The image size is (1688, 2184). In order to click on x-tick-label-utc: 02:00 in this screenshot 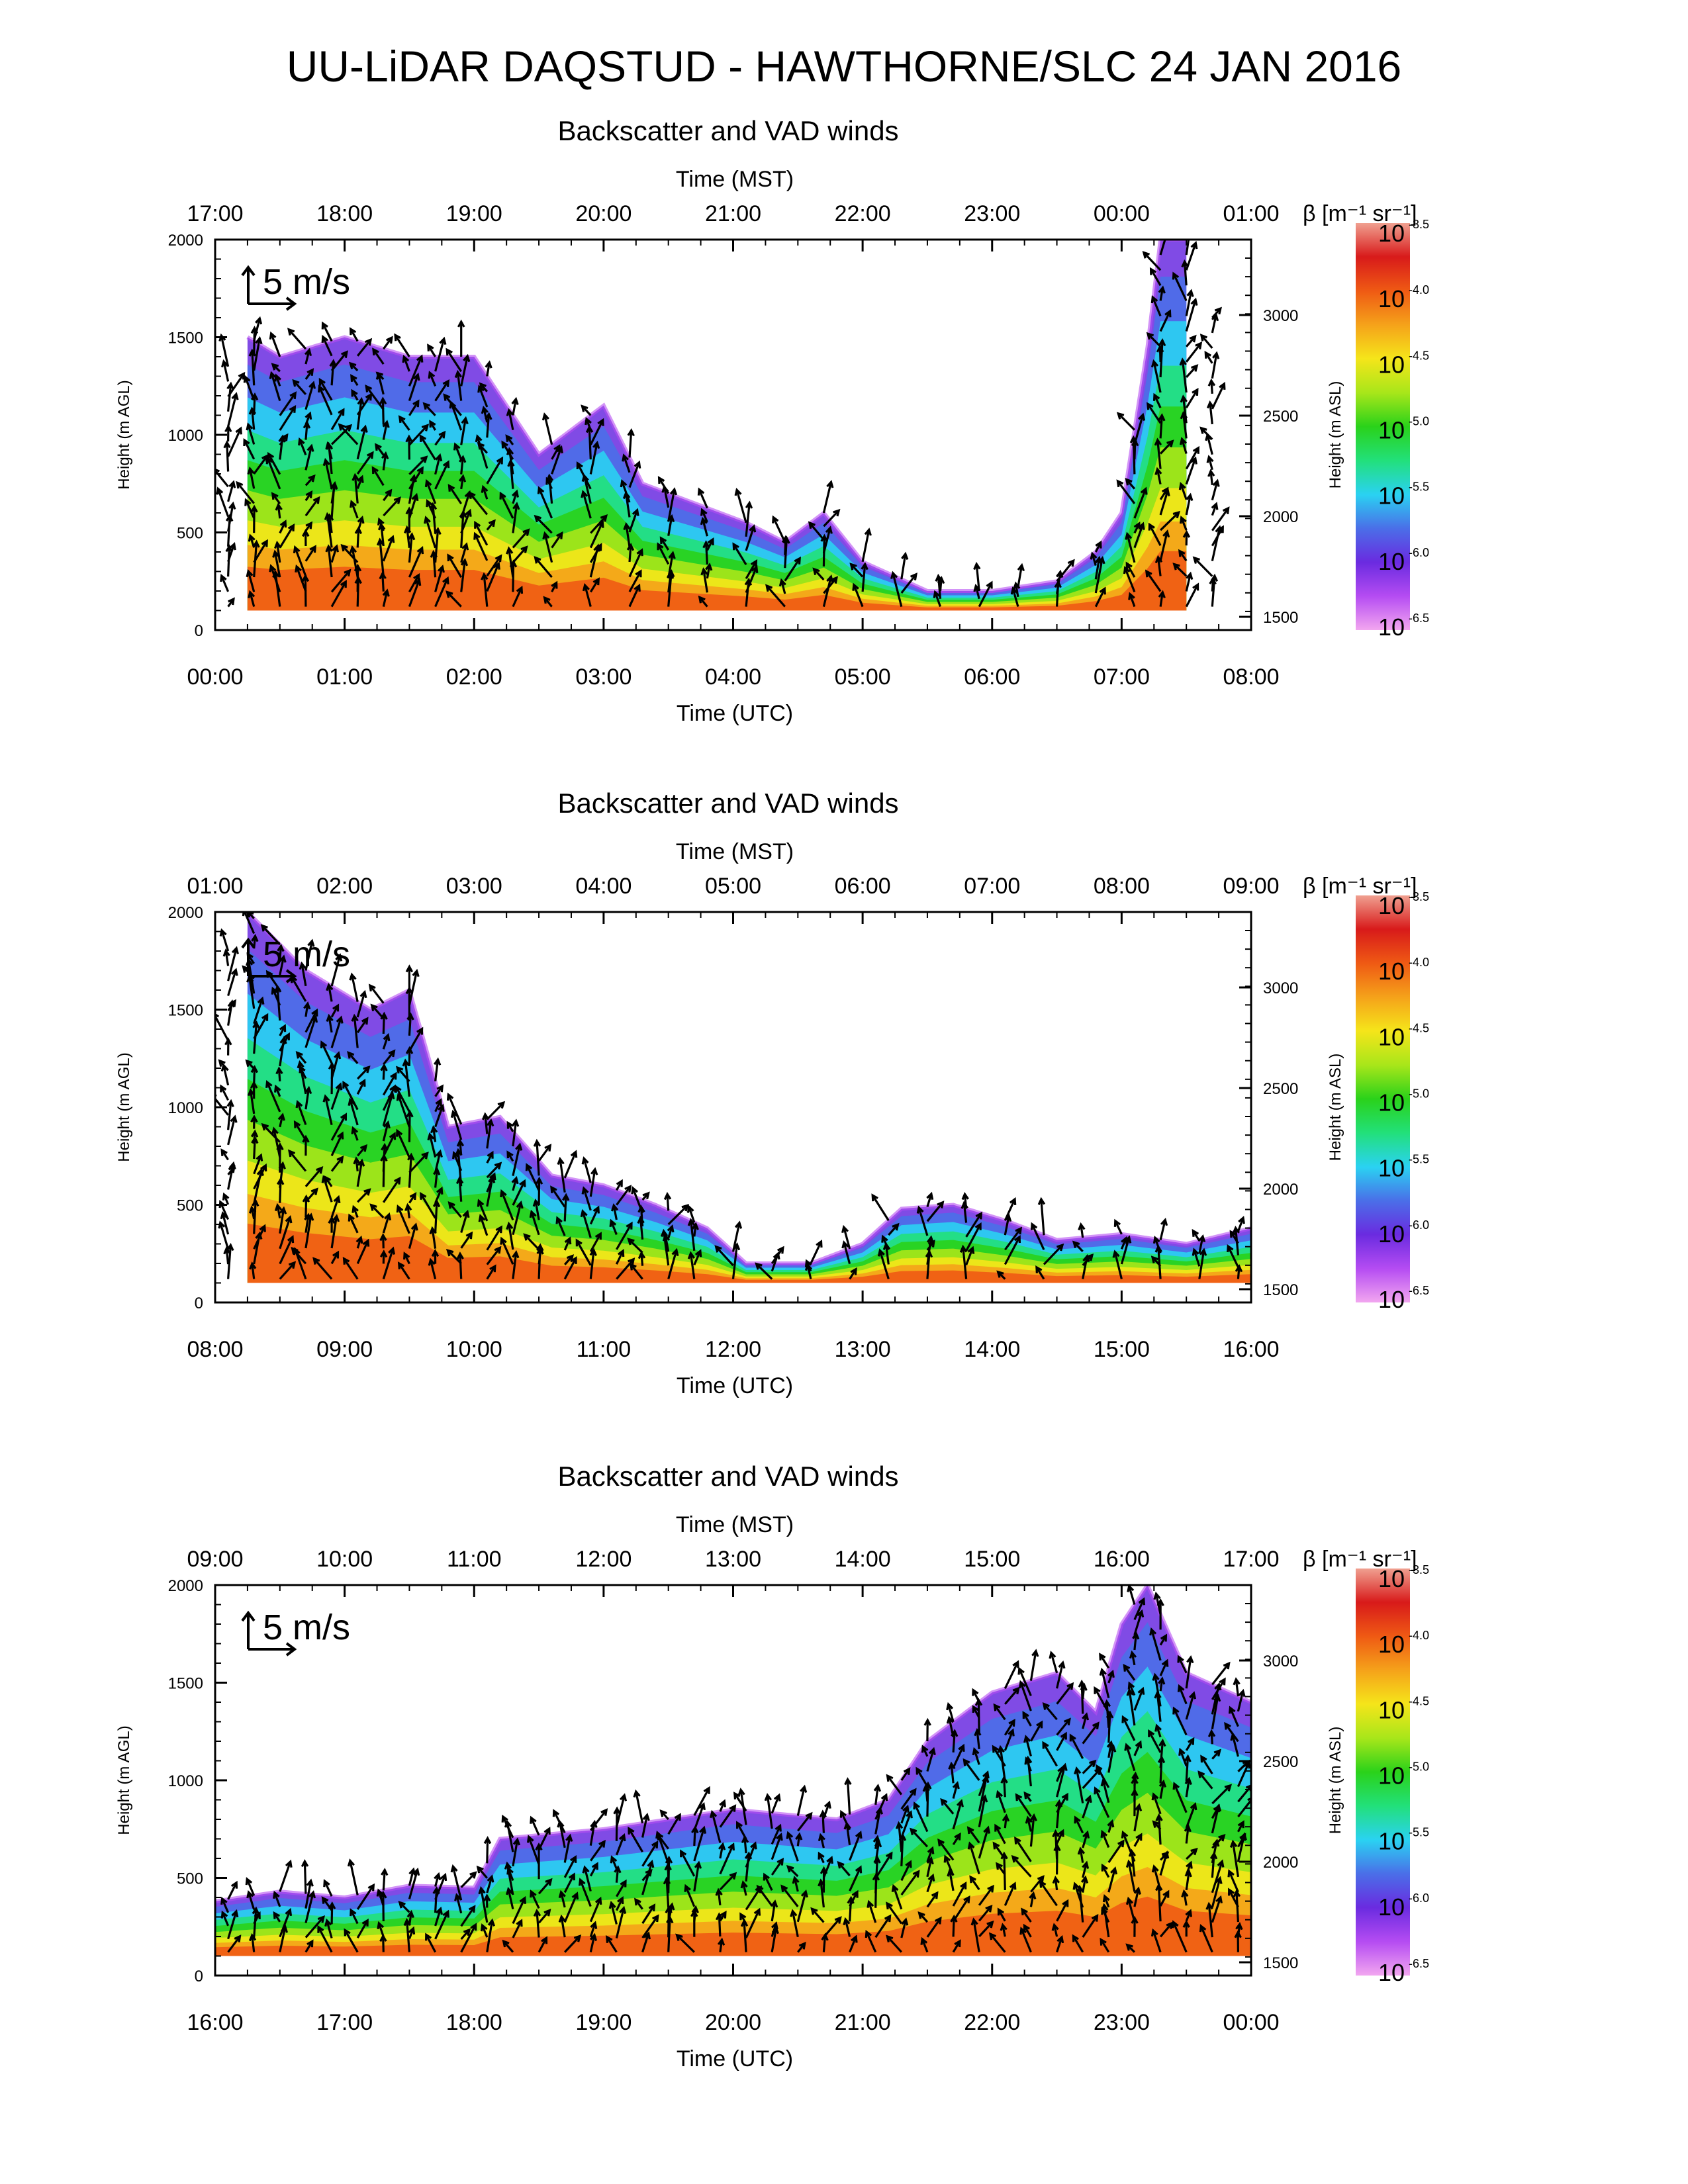, I will do `click(474, 677)`.